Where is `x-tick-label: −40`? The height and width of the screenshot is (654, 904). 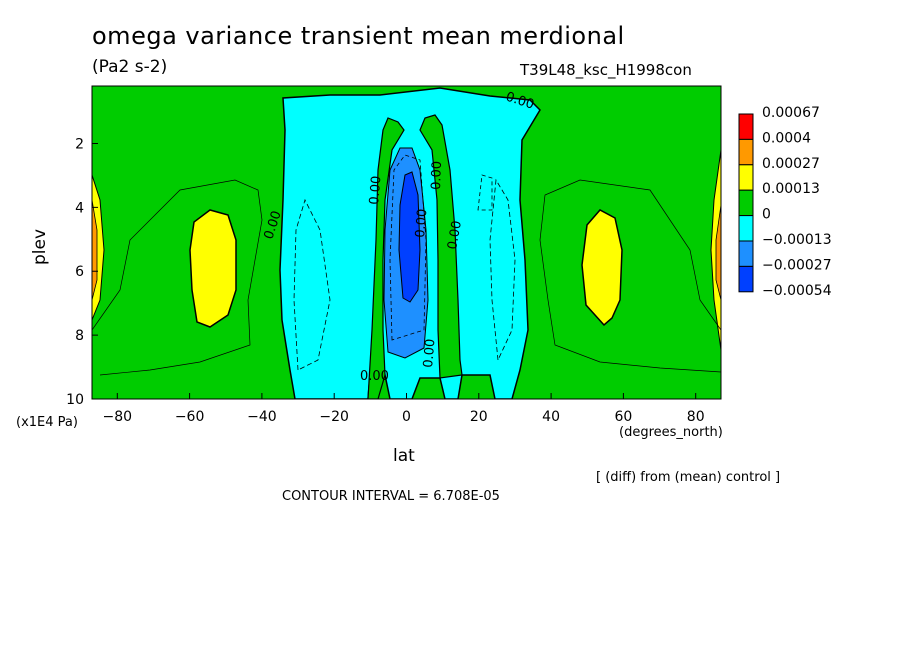
x-tick-label: −40 is located at coordinates (262, 417).